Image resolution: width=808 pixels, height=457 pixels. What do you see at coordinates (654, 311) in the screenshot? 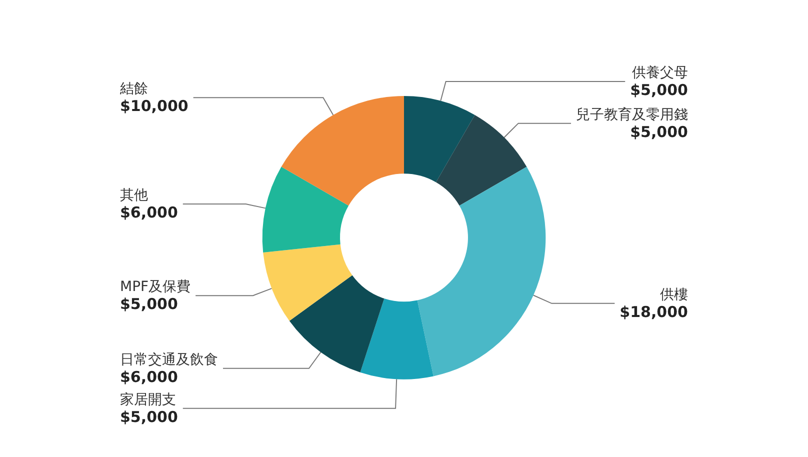
I see `data-label: $18,000` at bounding box center [654, 311].